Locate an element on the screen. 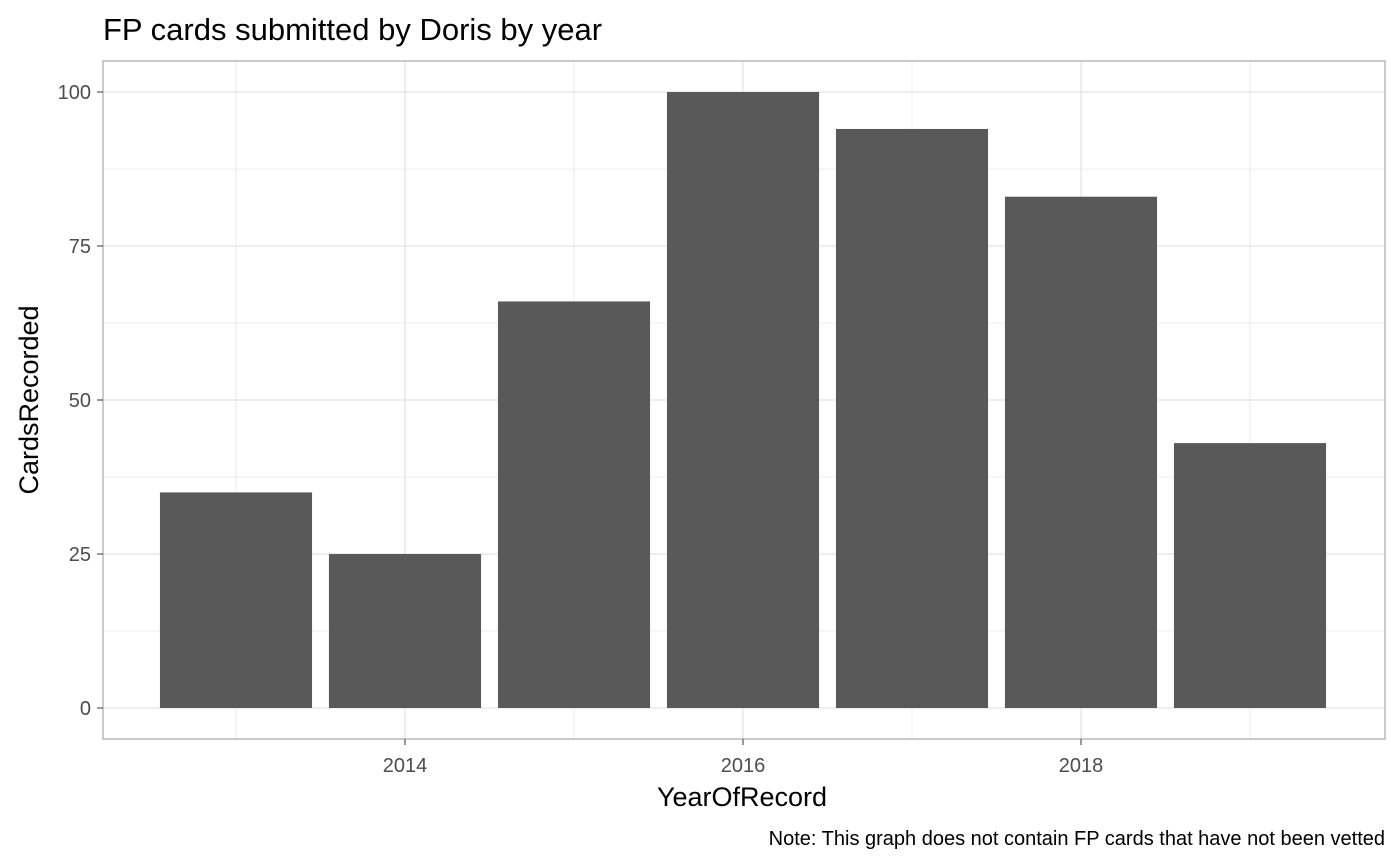  x-tick-label: 2018 is located at coordinates (1081, 766).